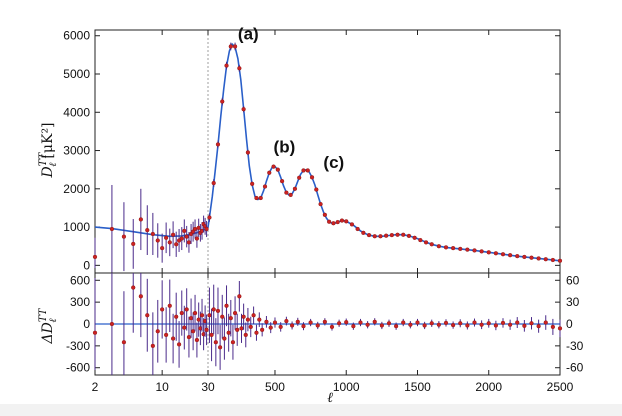 The image size is (622, 416). What do you see at coordinates (333, 162) in the screenshot?
I see `peak-annotation: (c)` at bounding box center [333, 162].